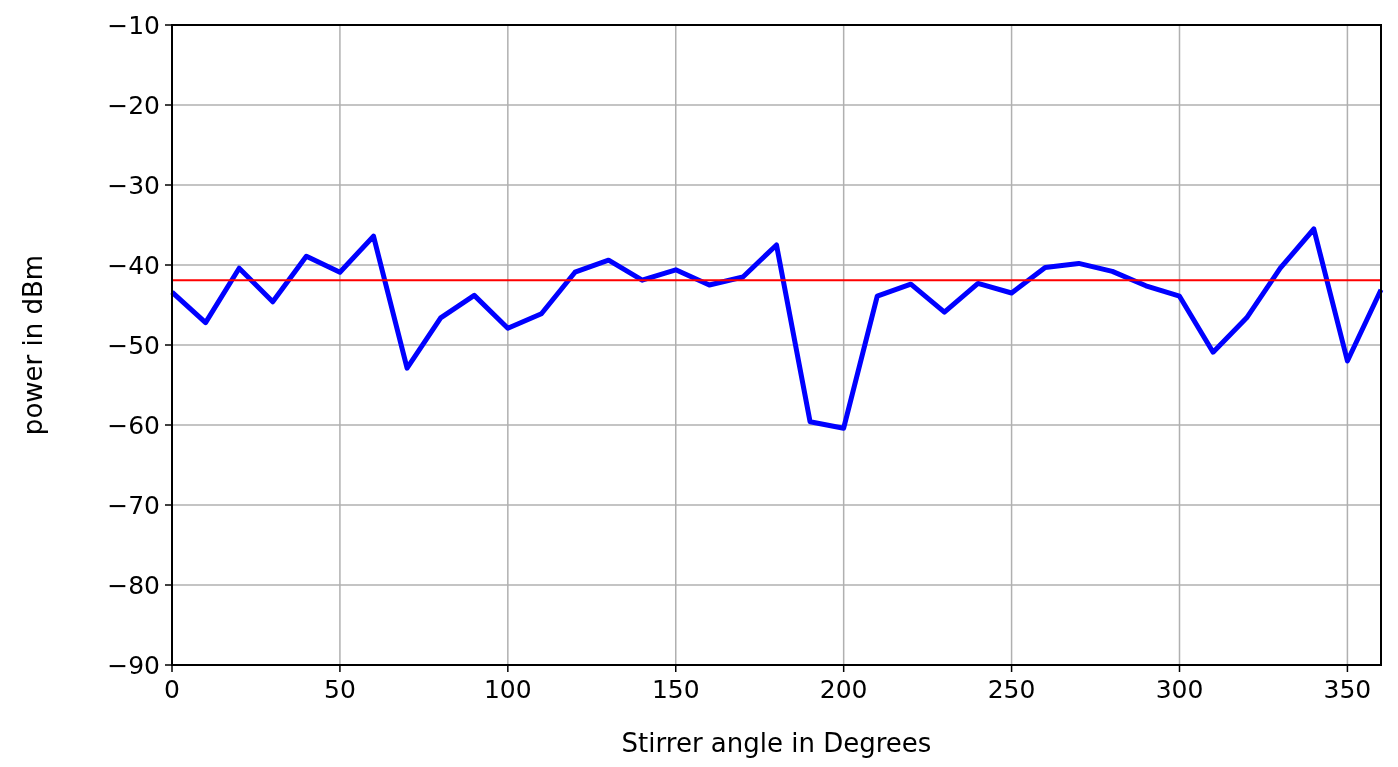  What do you see at coordinates (843, 689) in the screenshot?
I see `x-tick-label: 200` at bounding box center [843, 689].